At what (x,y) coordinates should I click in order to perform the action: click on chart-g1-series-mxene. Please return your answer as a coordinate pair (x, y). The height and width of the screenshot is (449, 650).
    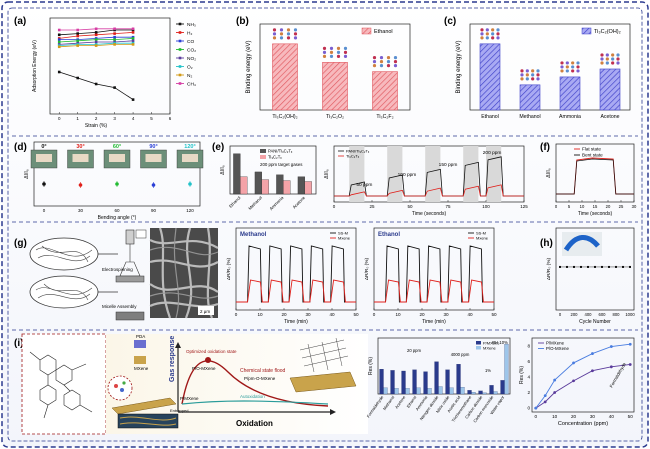
    Looking at the image, I should click on (296, 291).